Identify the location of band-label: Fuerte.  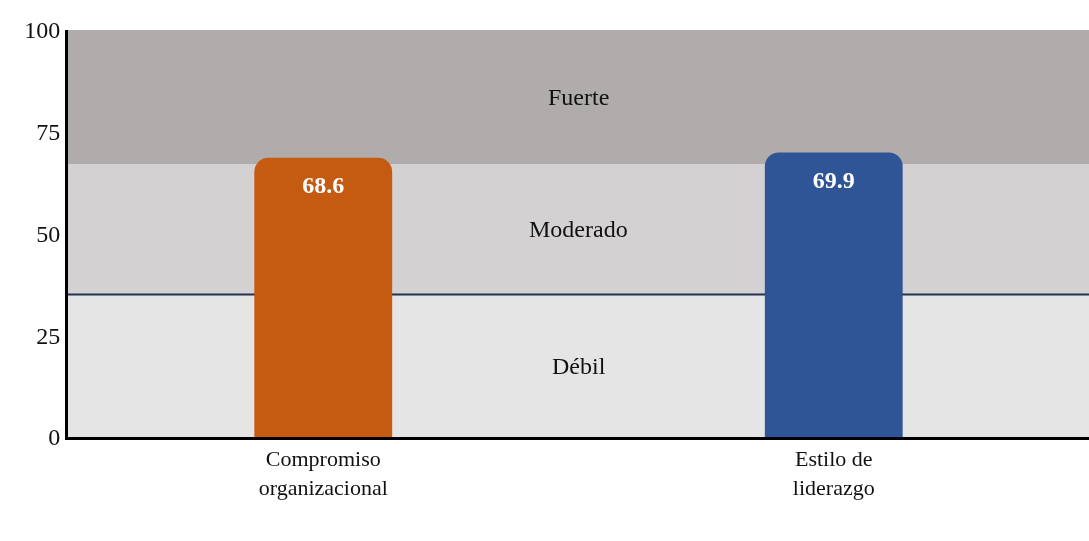
(579, 97).